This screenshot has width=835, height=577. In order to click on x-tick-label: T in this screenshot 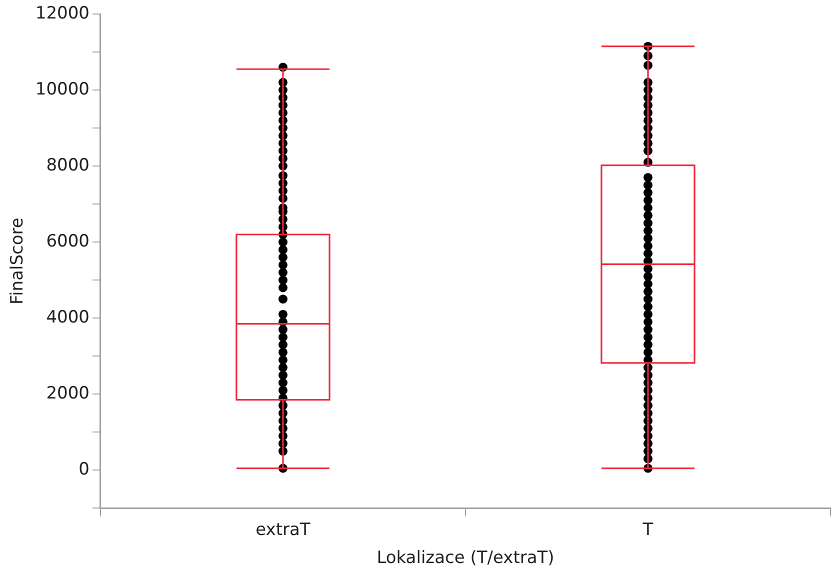, I will do `click(648, 530)`.